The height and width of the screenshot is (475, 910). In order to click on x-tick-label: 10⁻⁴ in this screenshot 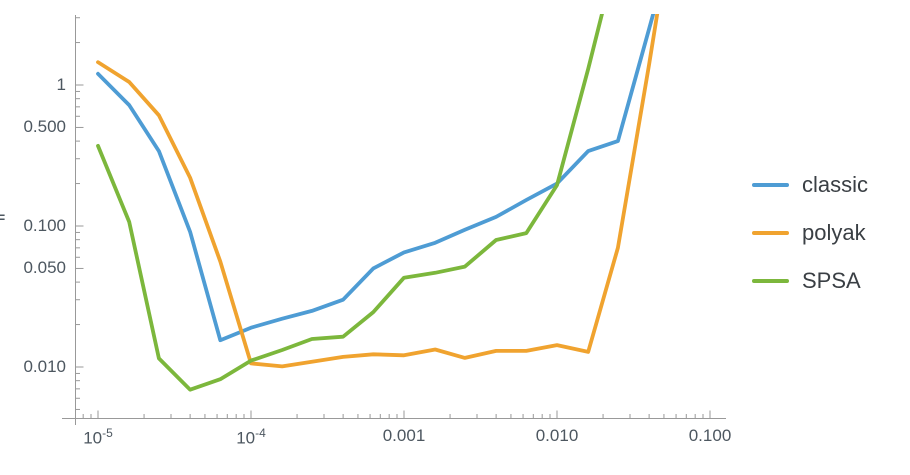, I will do `click(251, 437)`.